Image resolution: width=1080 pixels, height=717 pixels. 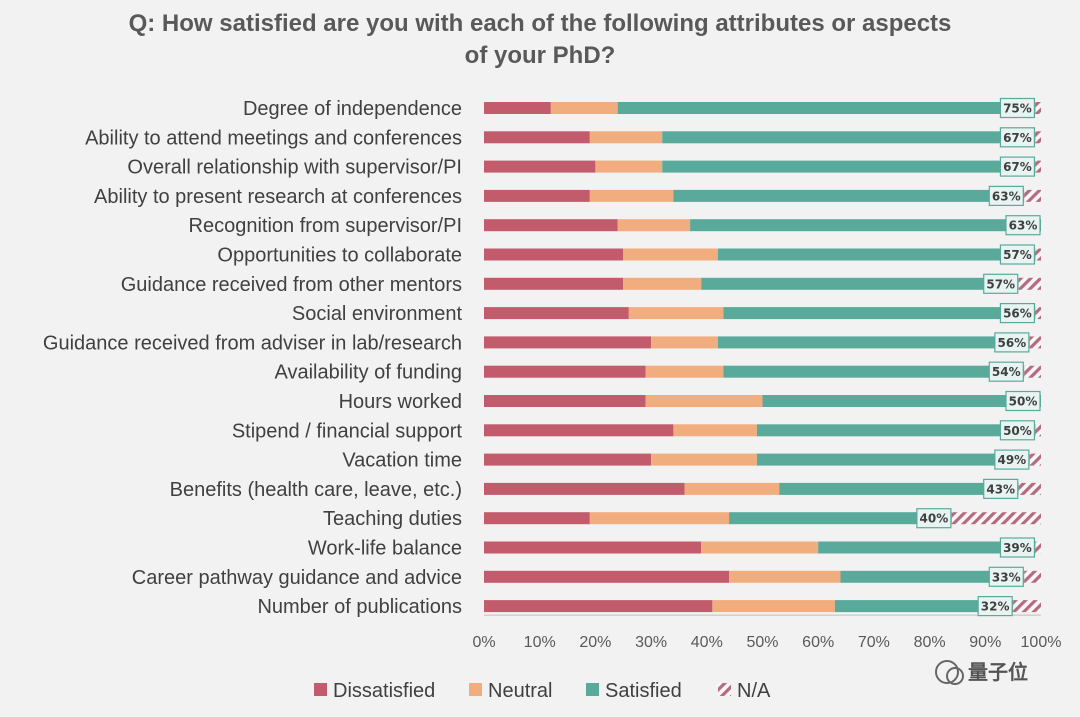 I want to click on bar-satisfied-stipend-financial-support, so click(x=896, y=430).